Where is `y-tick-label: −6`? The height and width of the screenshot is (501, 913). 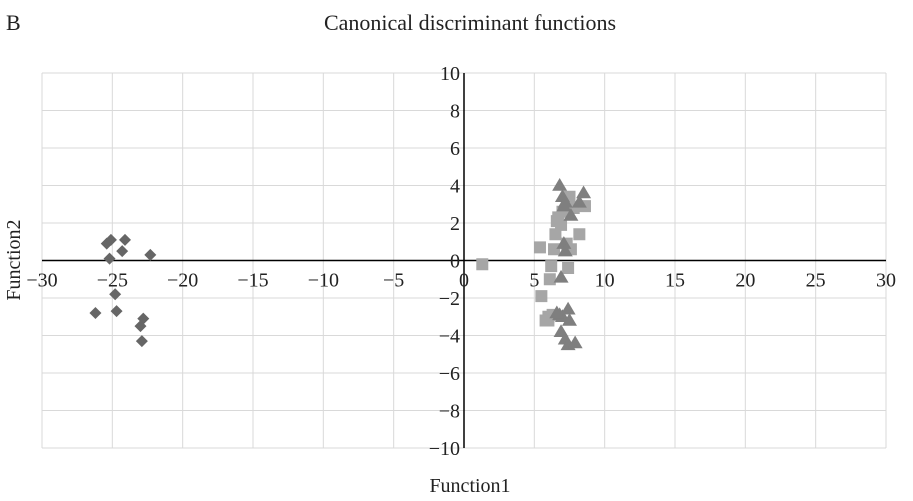 y-tick-label: −6 is located at coordinates (449, 374).